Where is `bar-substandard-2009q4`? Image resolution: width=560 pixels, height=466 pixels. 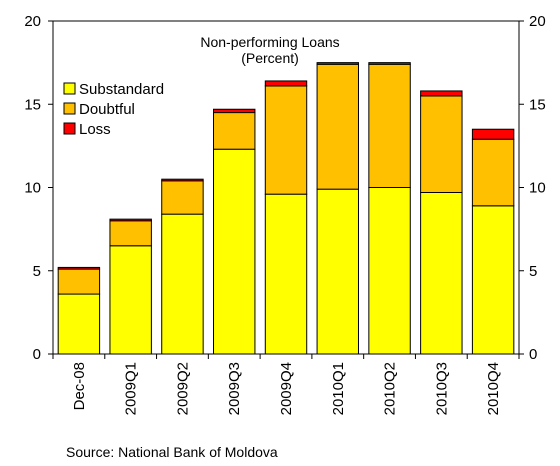
bar-substandard-2009q4 is located at coordinates (286, 274).